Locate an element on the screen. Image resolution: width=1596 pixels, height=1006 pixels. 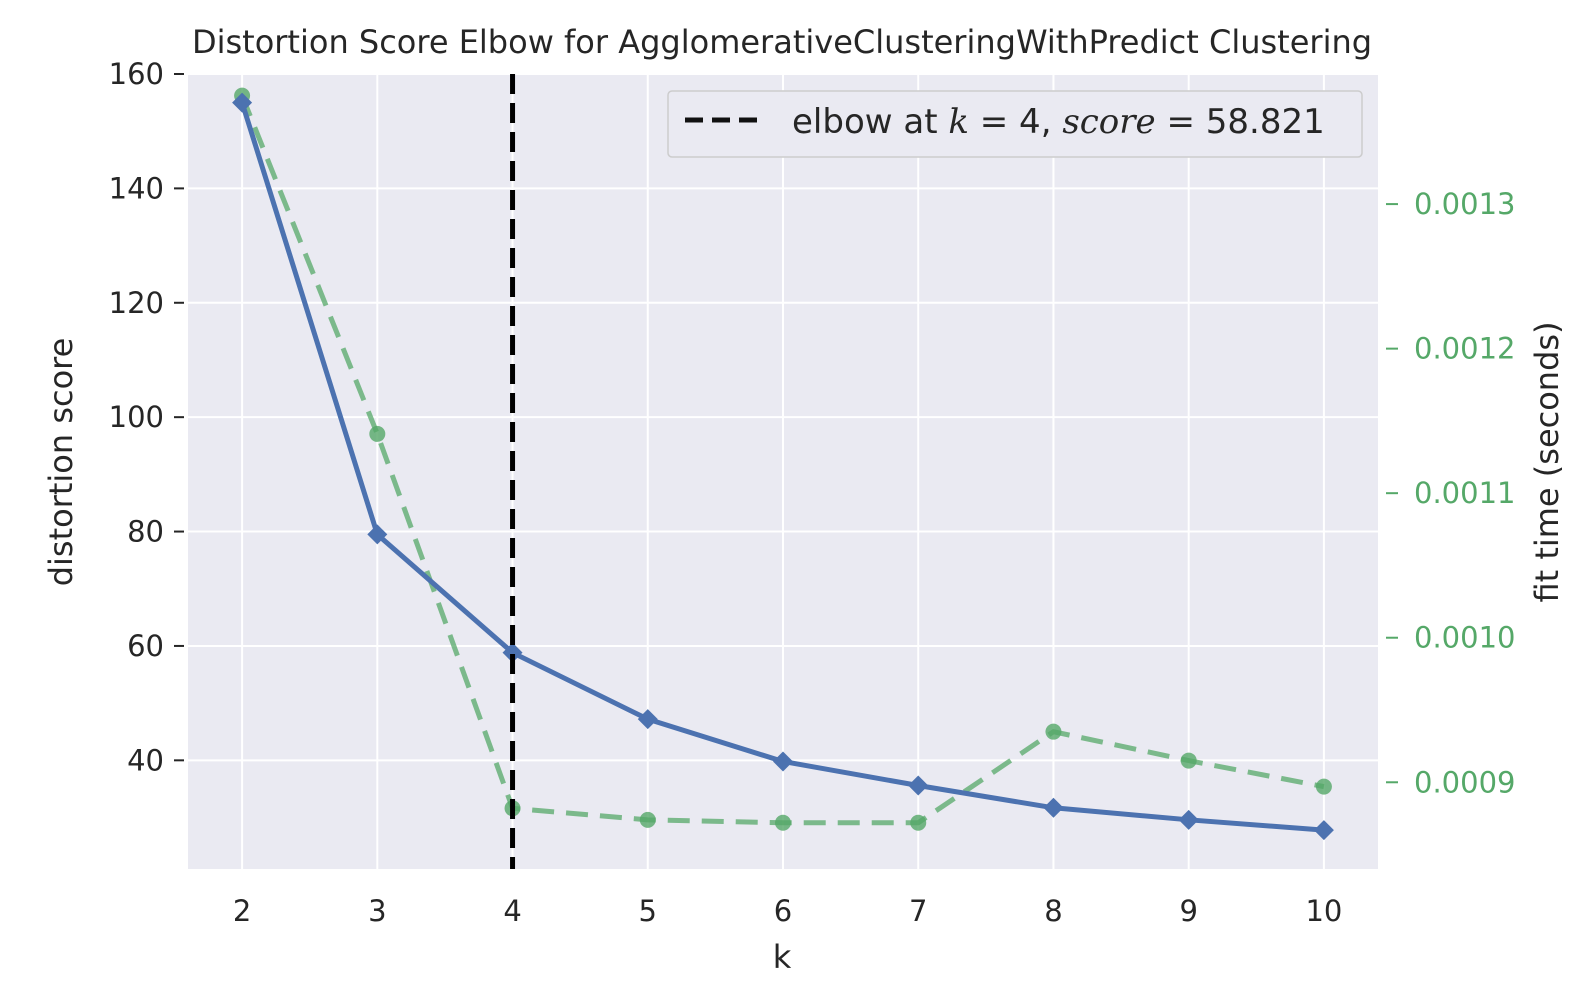
legend-box is located at coordinates (1015, 124).